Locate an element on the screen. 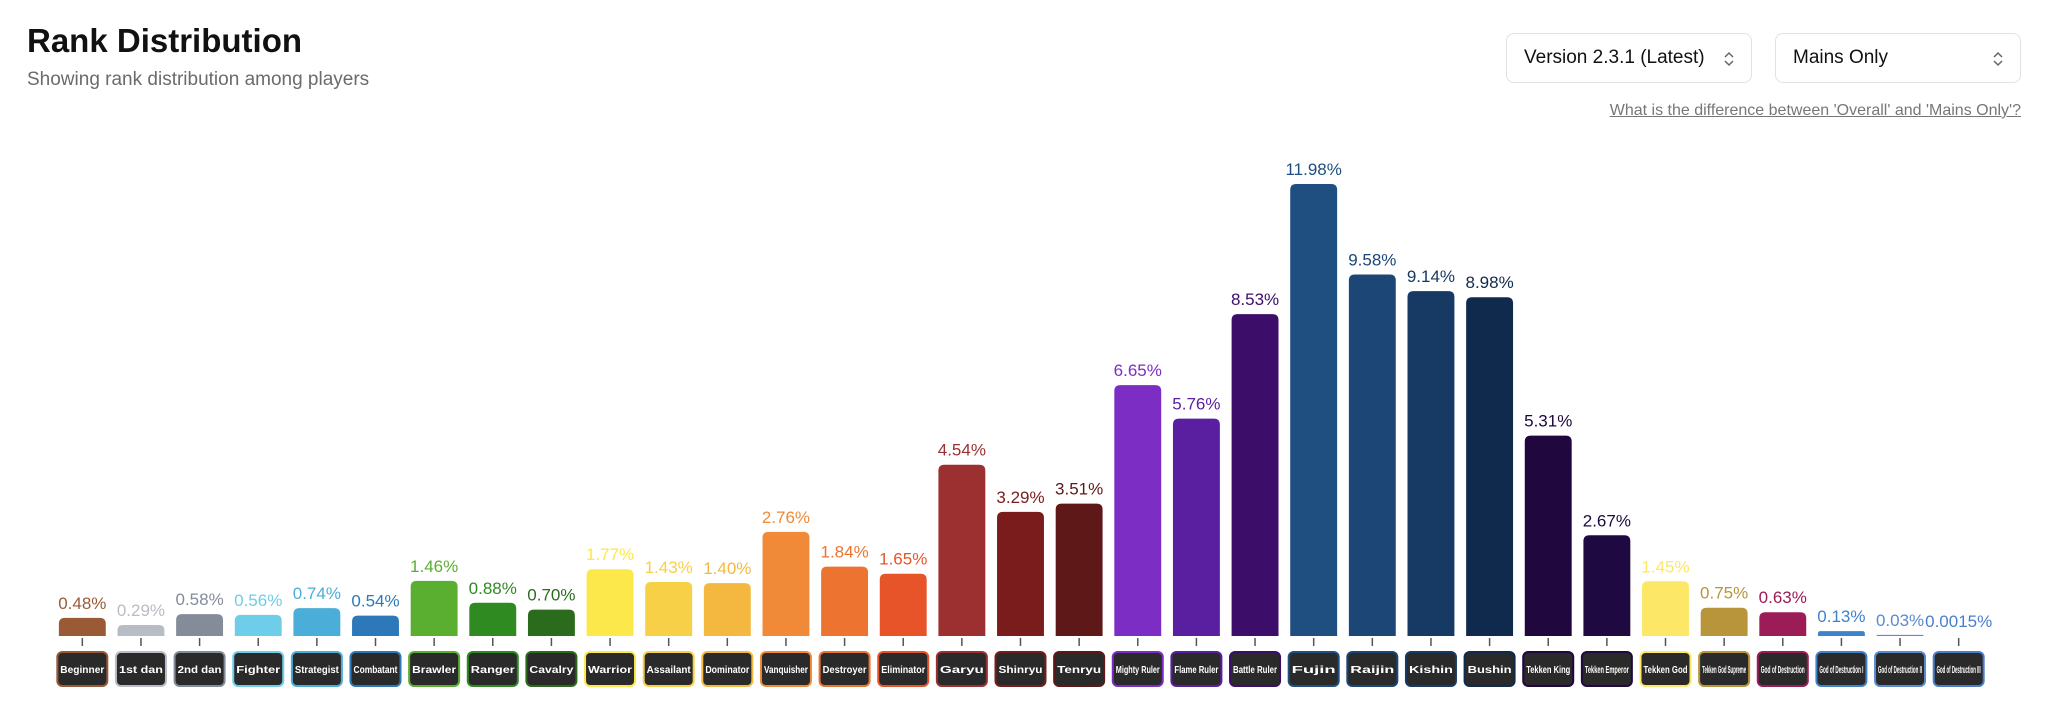  rank-label: 2nd dan is located at coordinates (200, 670).